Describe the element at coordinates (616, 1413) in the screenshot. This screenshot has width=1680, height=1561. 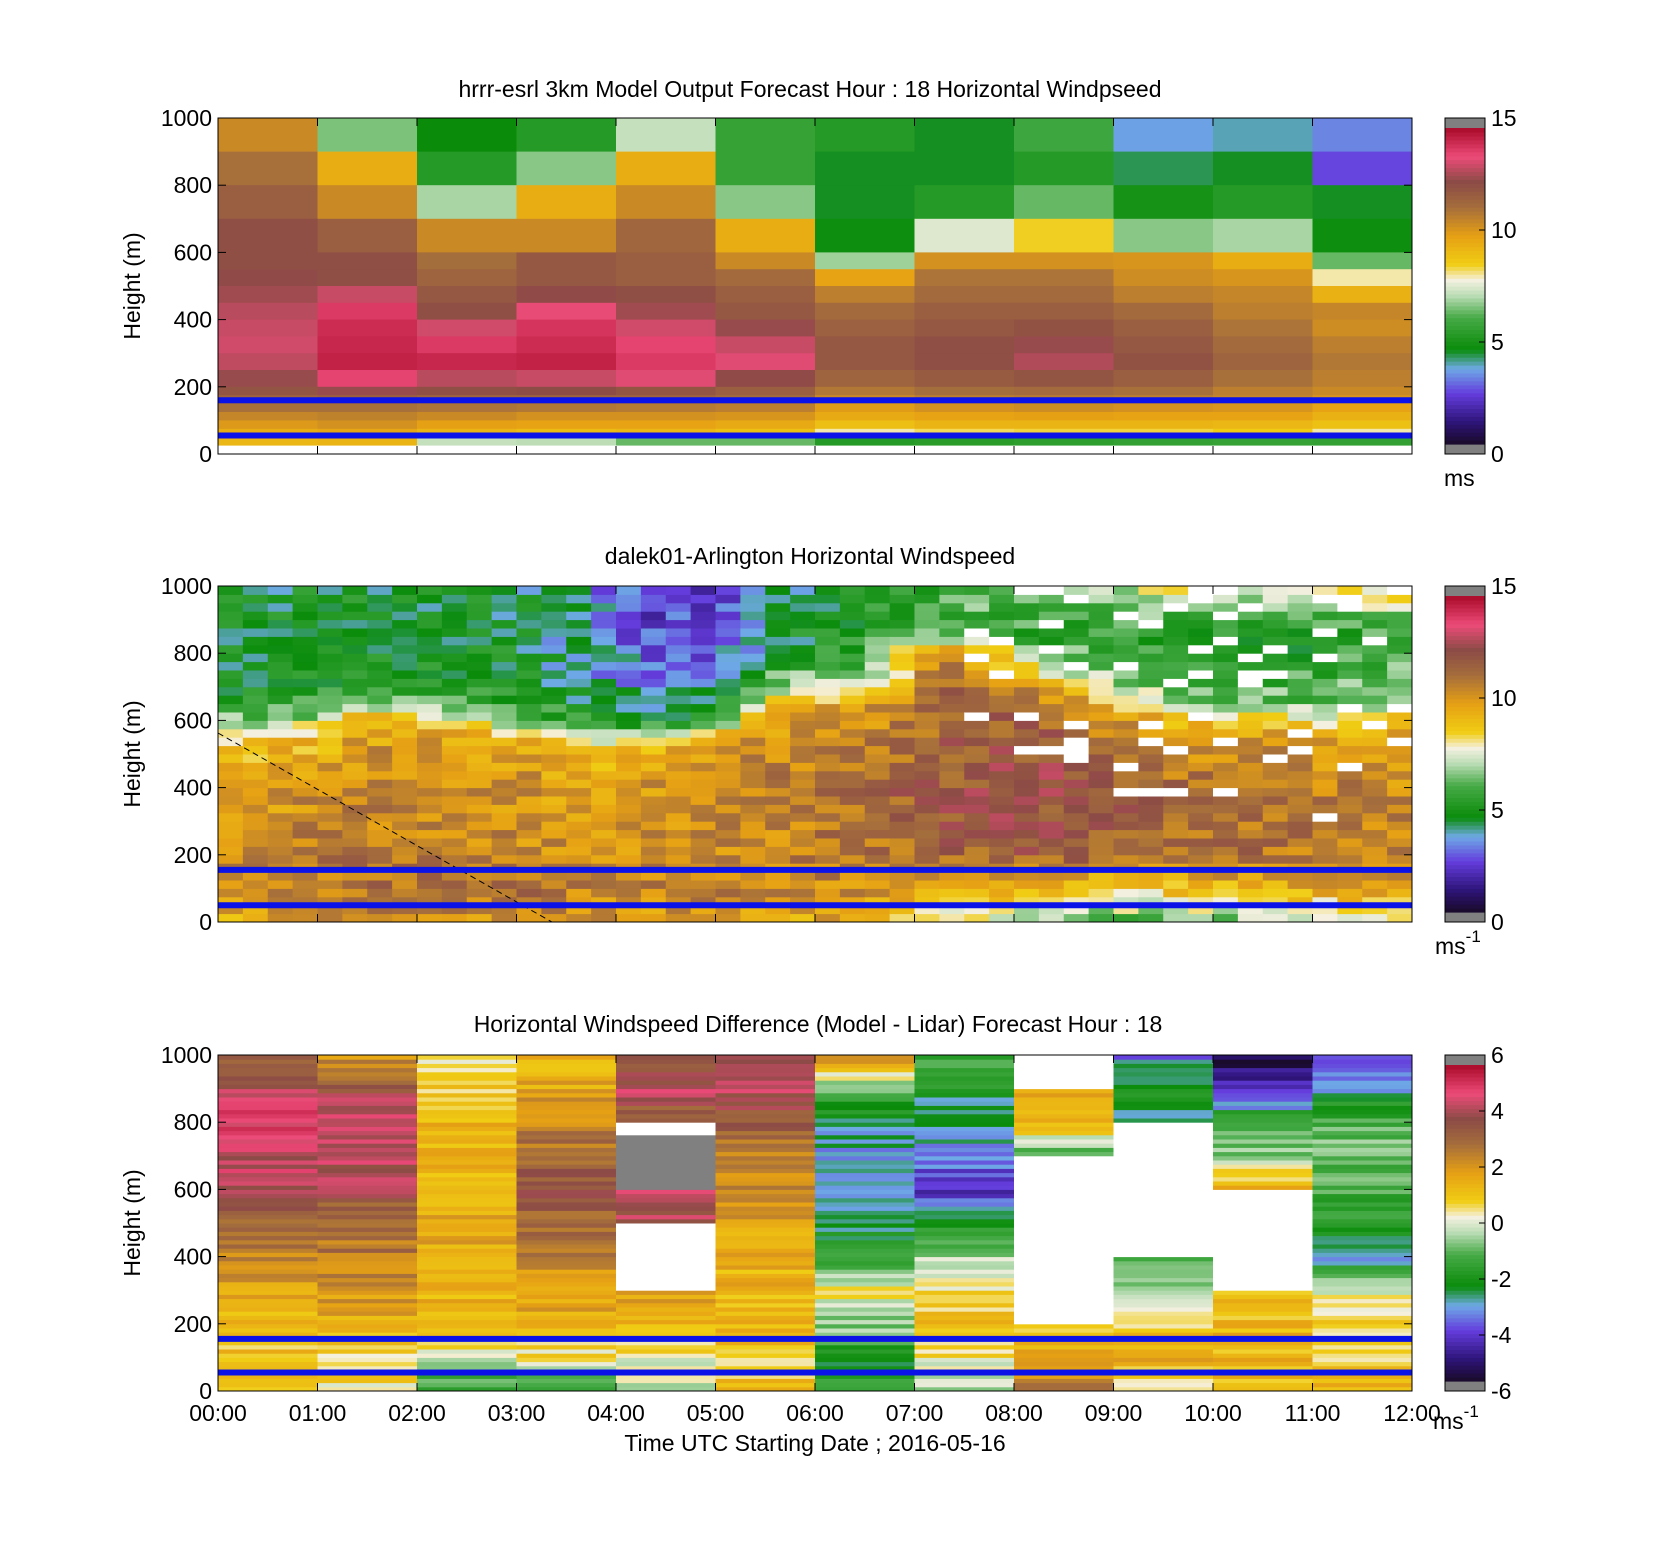
I see `x-tick-label: 04:00` at that location.